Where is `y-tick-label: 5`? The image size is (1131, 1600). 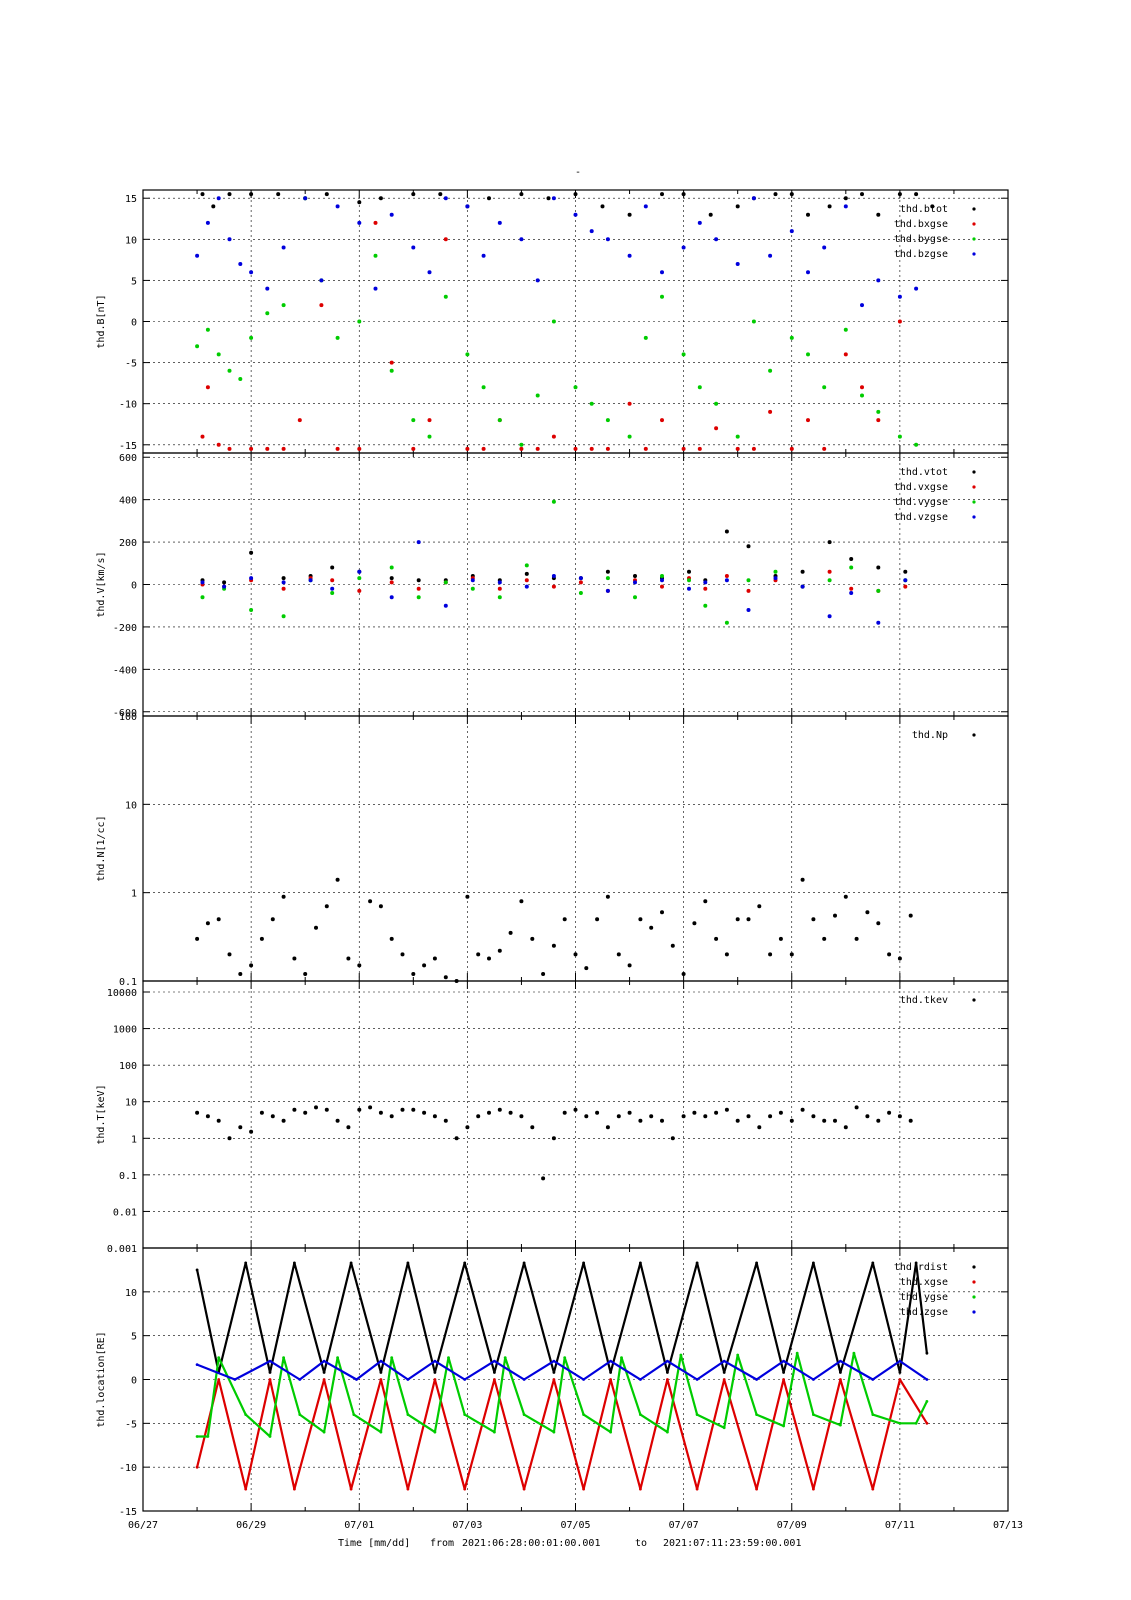 y-tick-label: 5 is located at coordinates (134, 1337).